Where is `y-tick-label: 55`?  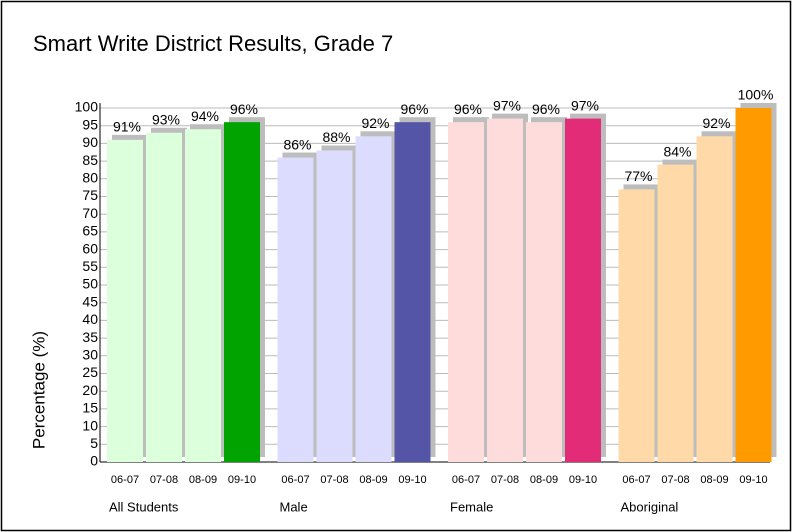 y-tick-label: 55 is located at coordinates (90, 266).